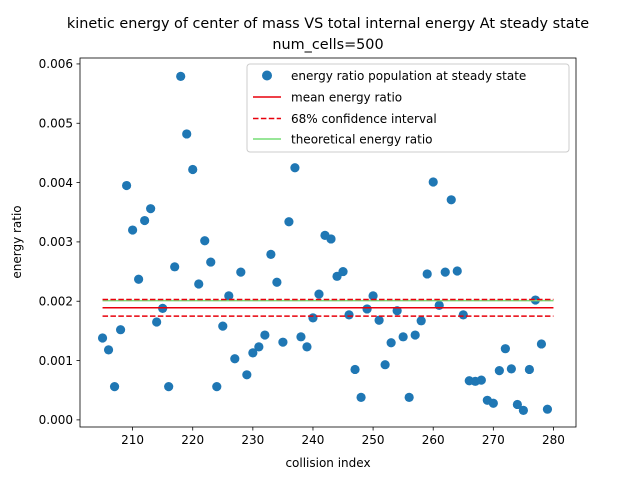 The height and width of the screenshot is (480, 640). I want to click on x-tick-label: 220, so click(192, 440).